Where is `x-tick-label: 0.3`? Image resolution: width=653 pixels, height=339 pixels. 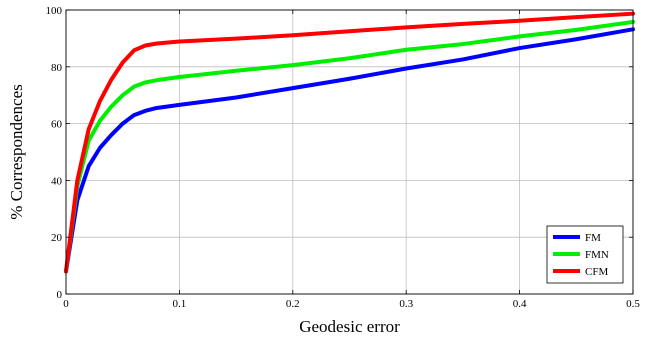 x-tick-label: 0.3 is located at coordinates (406, 304).